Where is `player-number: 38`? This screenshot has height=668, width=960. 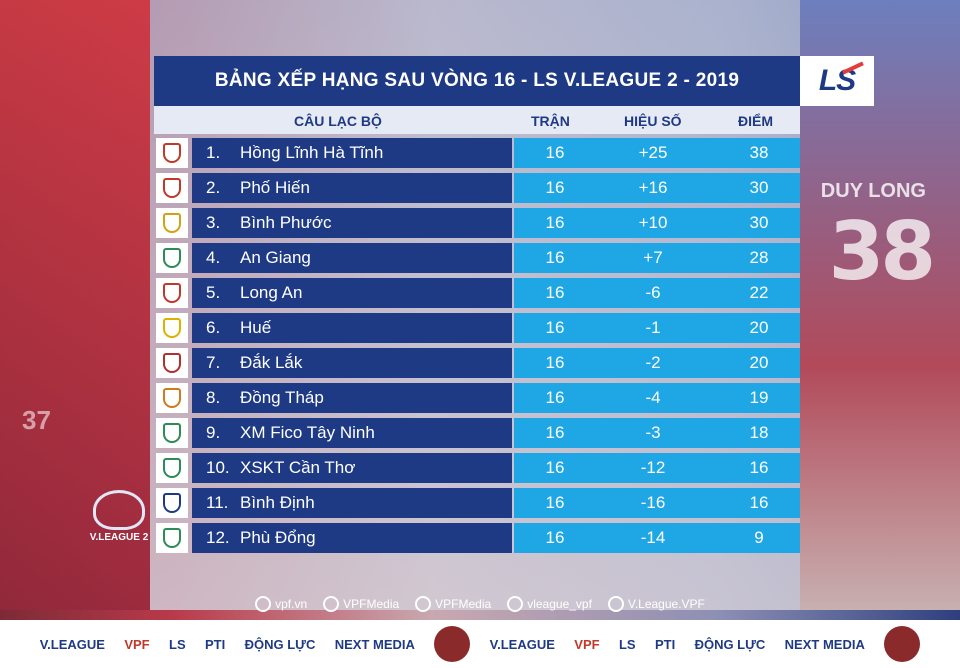 player-number: 38 is located at coordinates (882, 251).